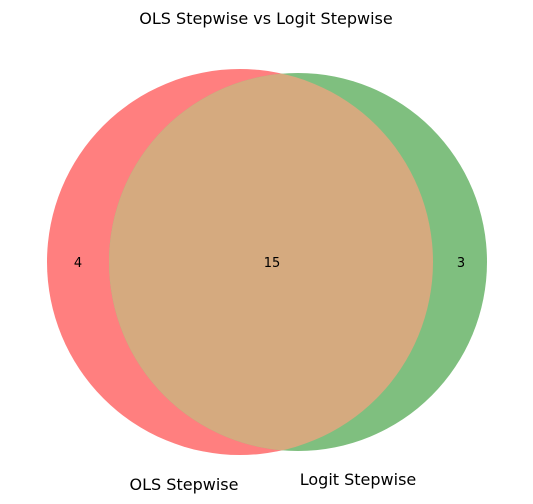  What do you see at coordinates (184, 484) in the screenshot?
I see `ols-stepwise-label: OLS Stepwise` at bounding box center [184, 484].